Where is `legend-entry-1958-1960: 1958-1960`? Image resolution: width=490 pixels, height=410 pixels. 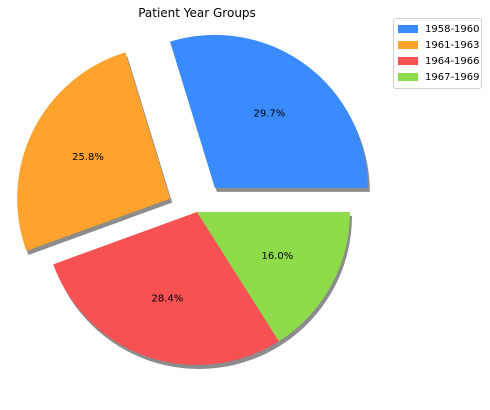 legend-entry-1958-1960: 1958-1960 is located at coordinates (439, 29).